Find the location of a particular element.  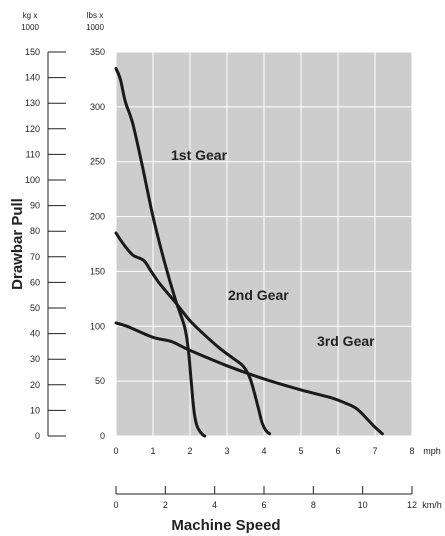

lbs-tick-label: 200 is located at coordinates (97, 217).